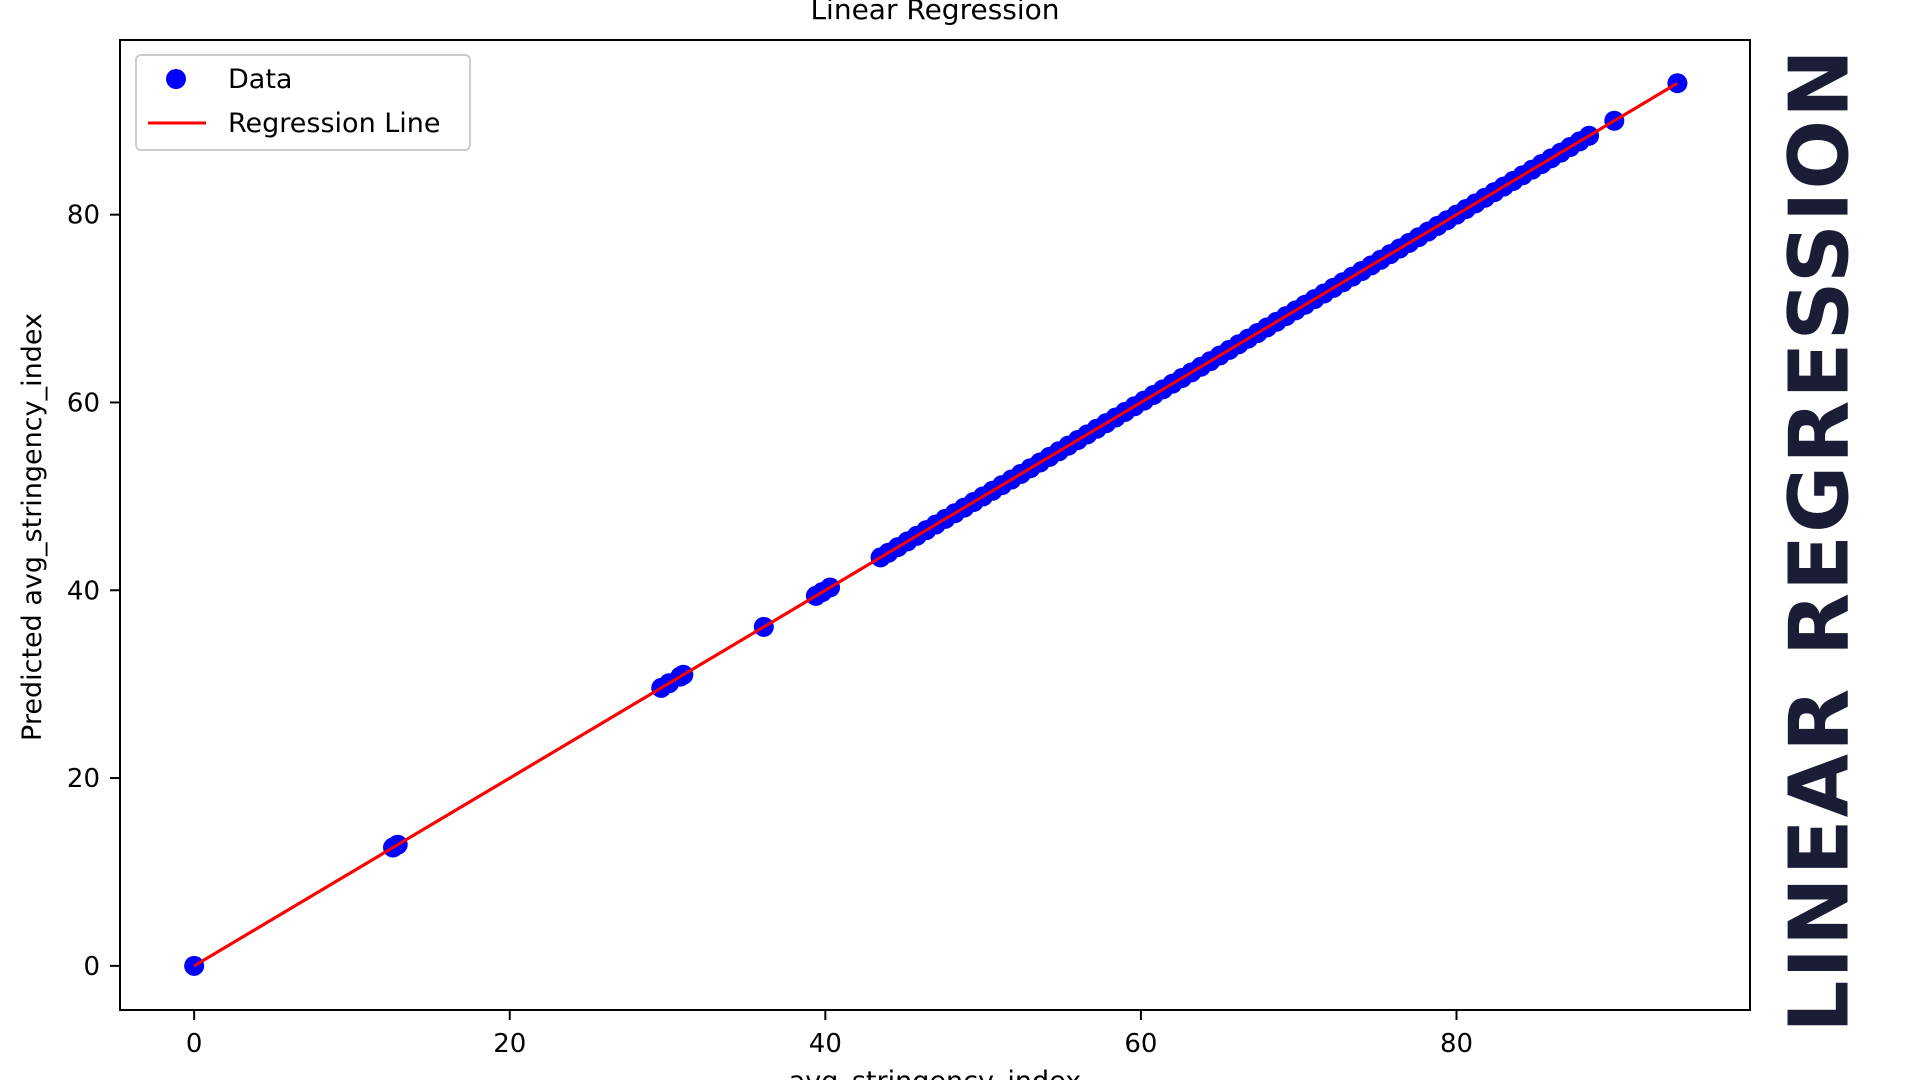 The image size is (1920, 1080). Describe the element at coordinates (1820, 540) in the screenshot. I see `side-title: LINEAR REGRESSION` at that location.